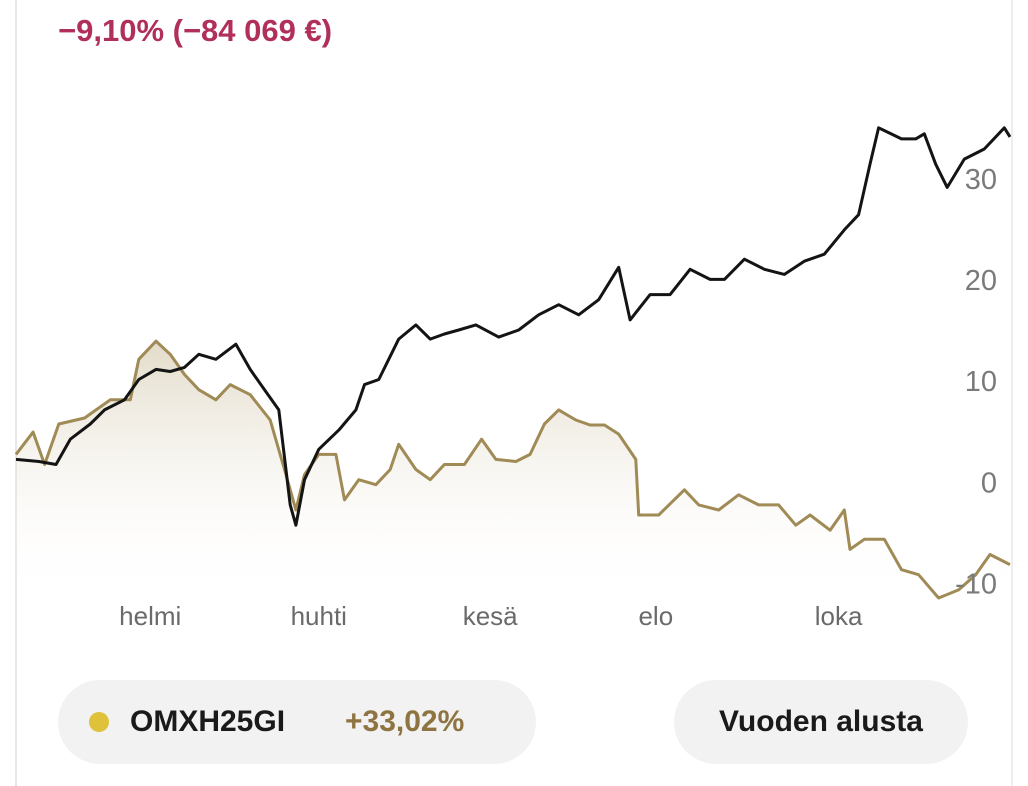 This screenshot has width=1028, height=786. I want to click on x-tick-label: helmi, so click(150, 616).